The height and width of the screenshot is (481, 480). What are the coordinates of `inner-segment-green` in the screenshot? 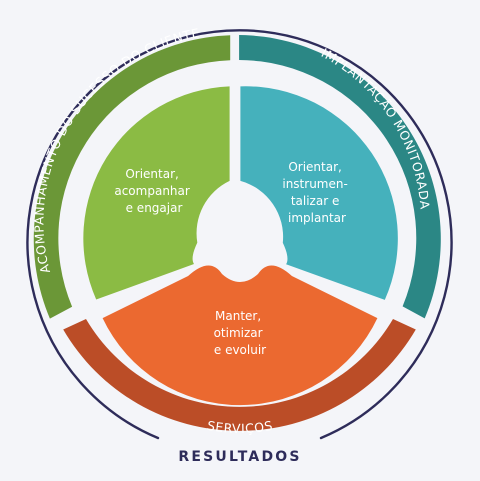 It's located at (156, 193).